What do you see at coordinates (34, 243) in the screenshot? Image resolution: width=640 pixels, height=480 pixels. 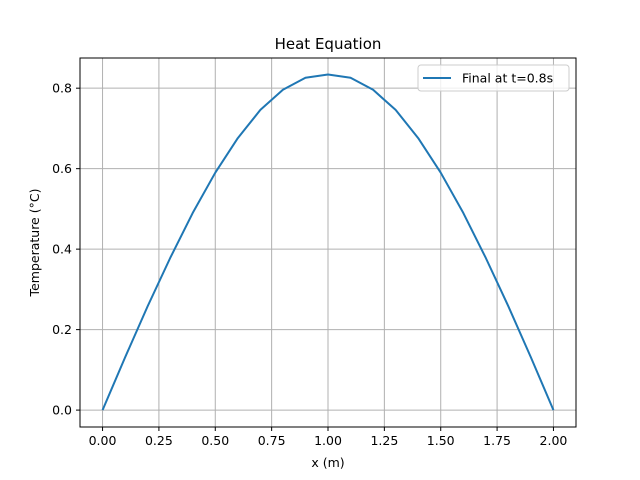 I see `y-axis-label: Temperature (°C)` at bounding box center [34, 243].